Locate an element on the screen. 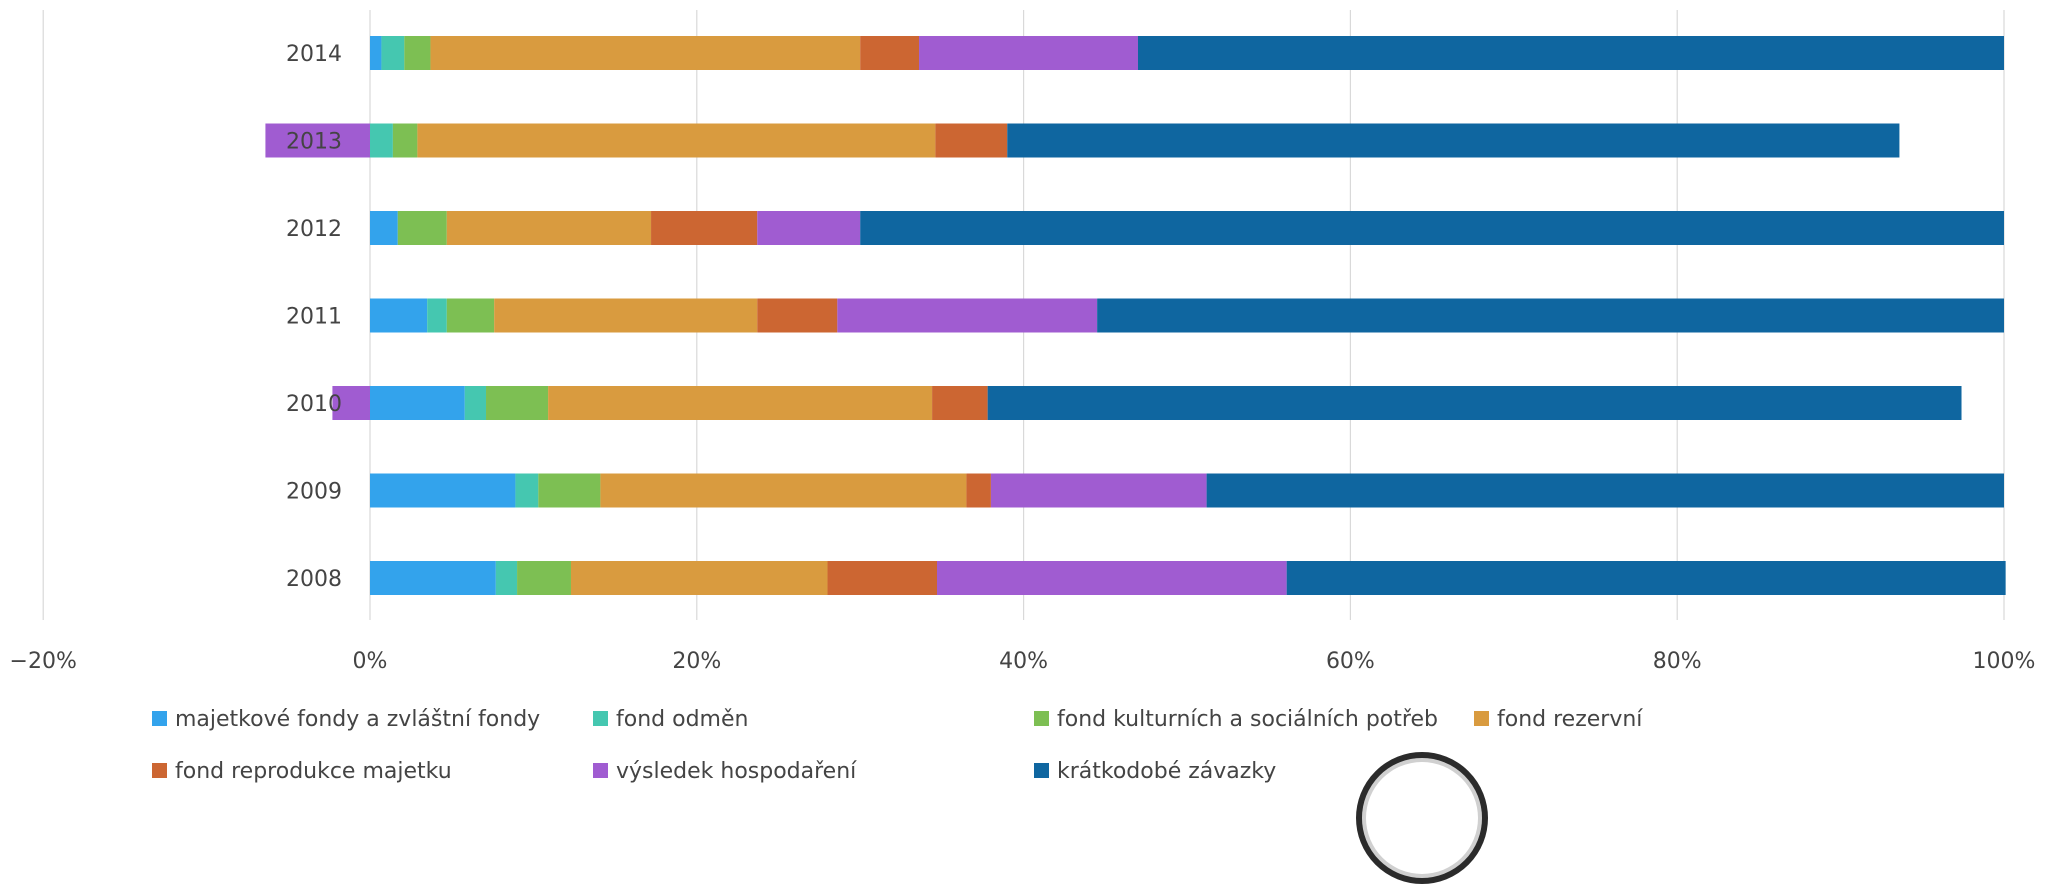 The width and height of the screenshot is (2045, 884). x-tick-label: 80% is located at coordinates (1677, 661).